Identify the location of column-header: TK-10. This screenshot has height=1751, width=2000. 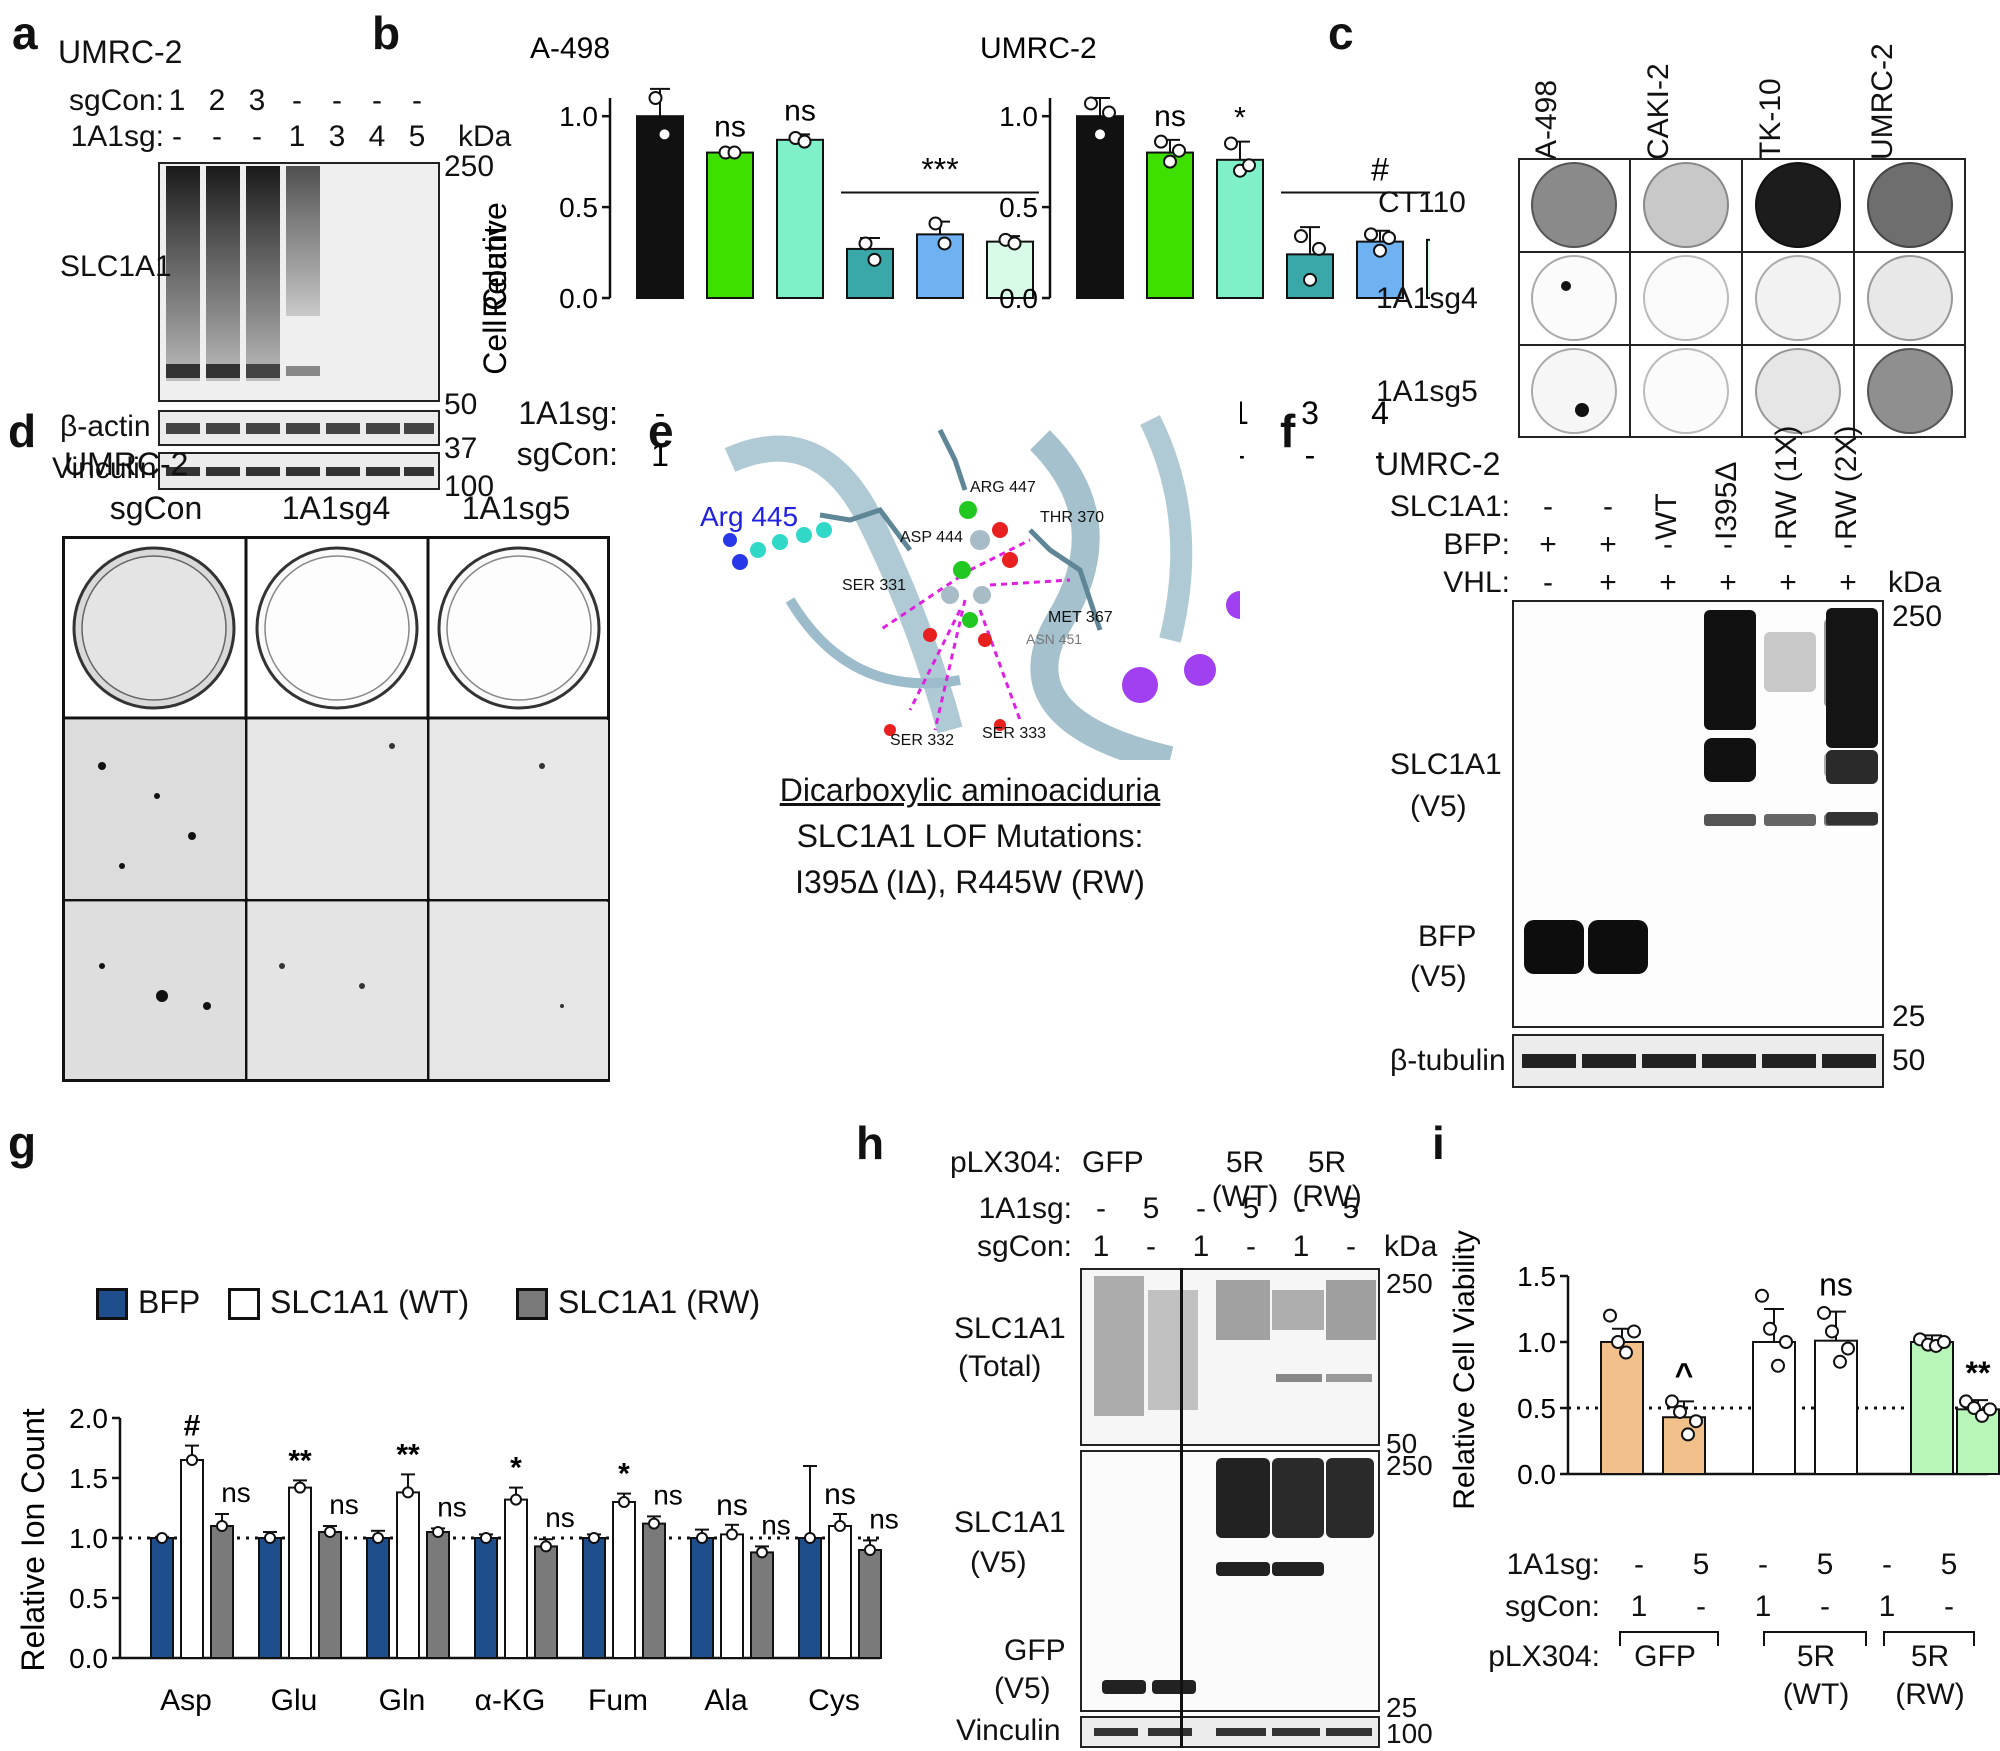
(1770, 119).